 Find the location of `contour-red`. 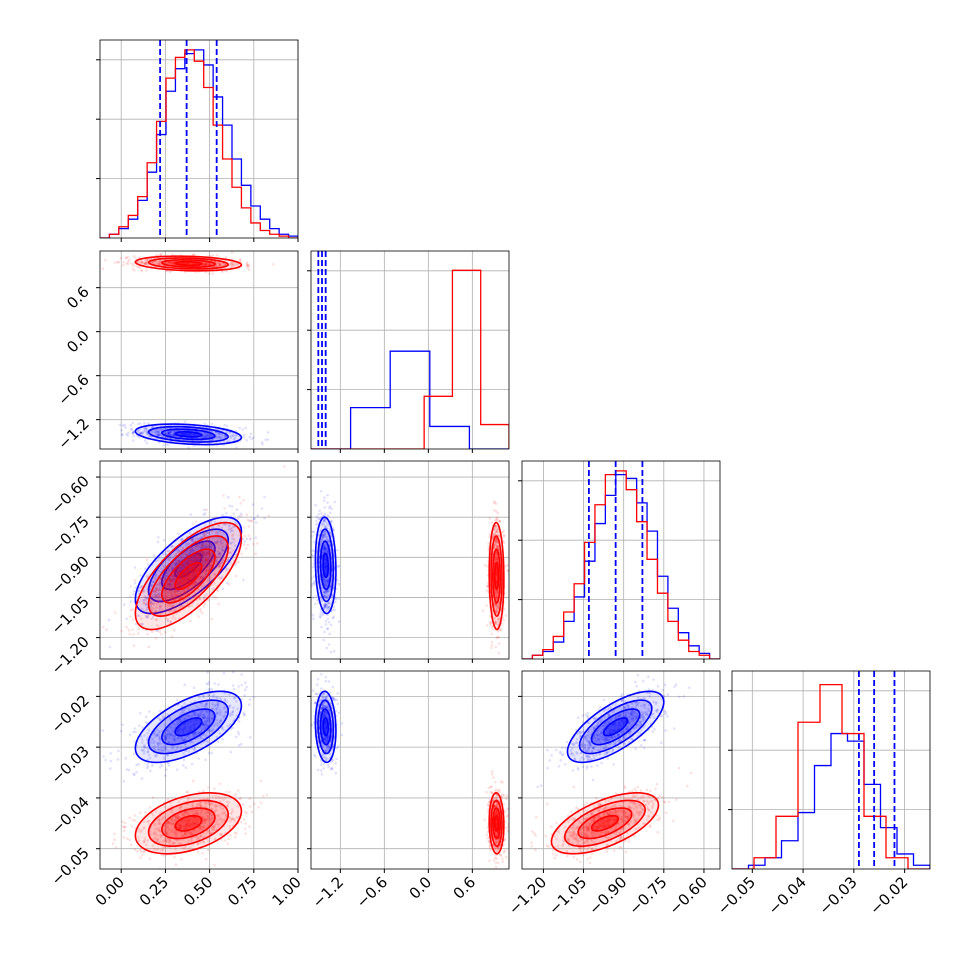

contour-red is located at coordinates (188, 263).